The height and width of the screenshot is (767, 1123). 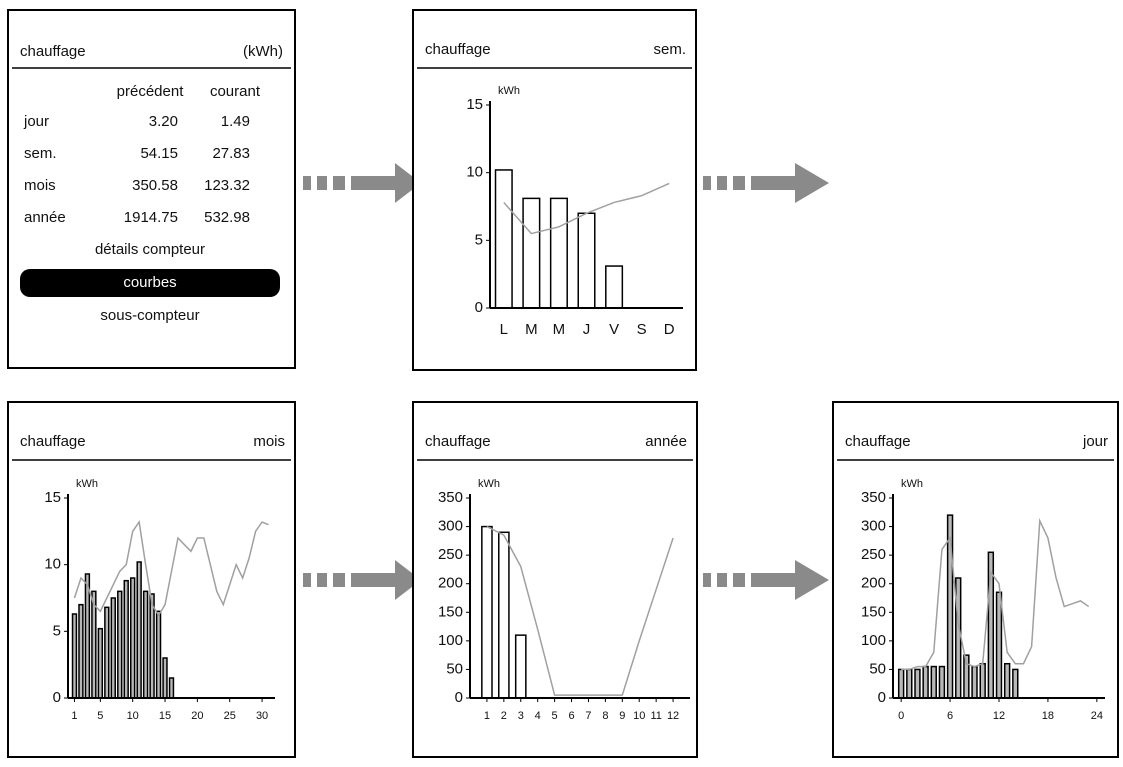 What do you see at coordinates (538, 716) in the screenshot?
I see `x-tick-label: 4` at bounding box center [538, 716].